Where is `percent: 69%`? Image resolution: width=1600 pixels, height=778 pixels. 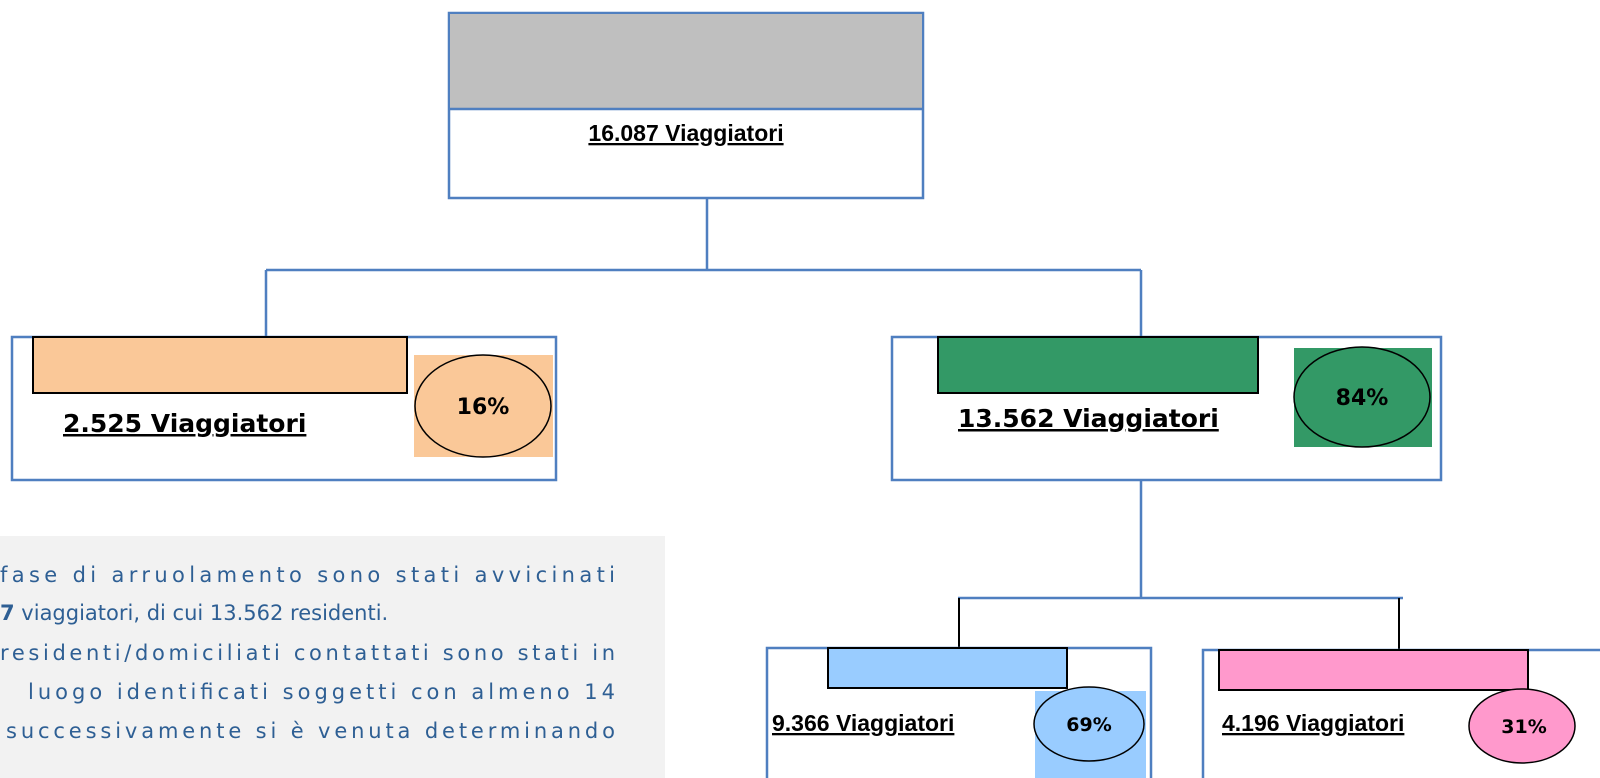
percent: 69% is located at coordinates (1088, 725).